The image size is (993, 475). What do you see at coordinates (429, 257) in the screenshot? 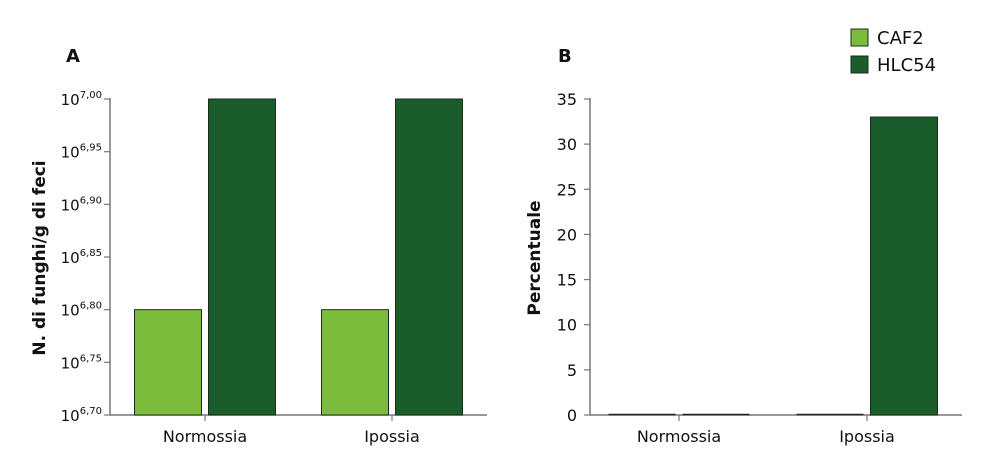
I see `panel-a-bar-hlc54-ipossia` at bounding box center [429, 257].